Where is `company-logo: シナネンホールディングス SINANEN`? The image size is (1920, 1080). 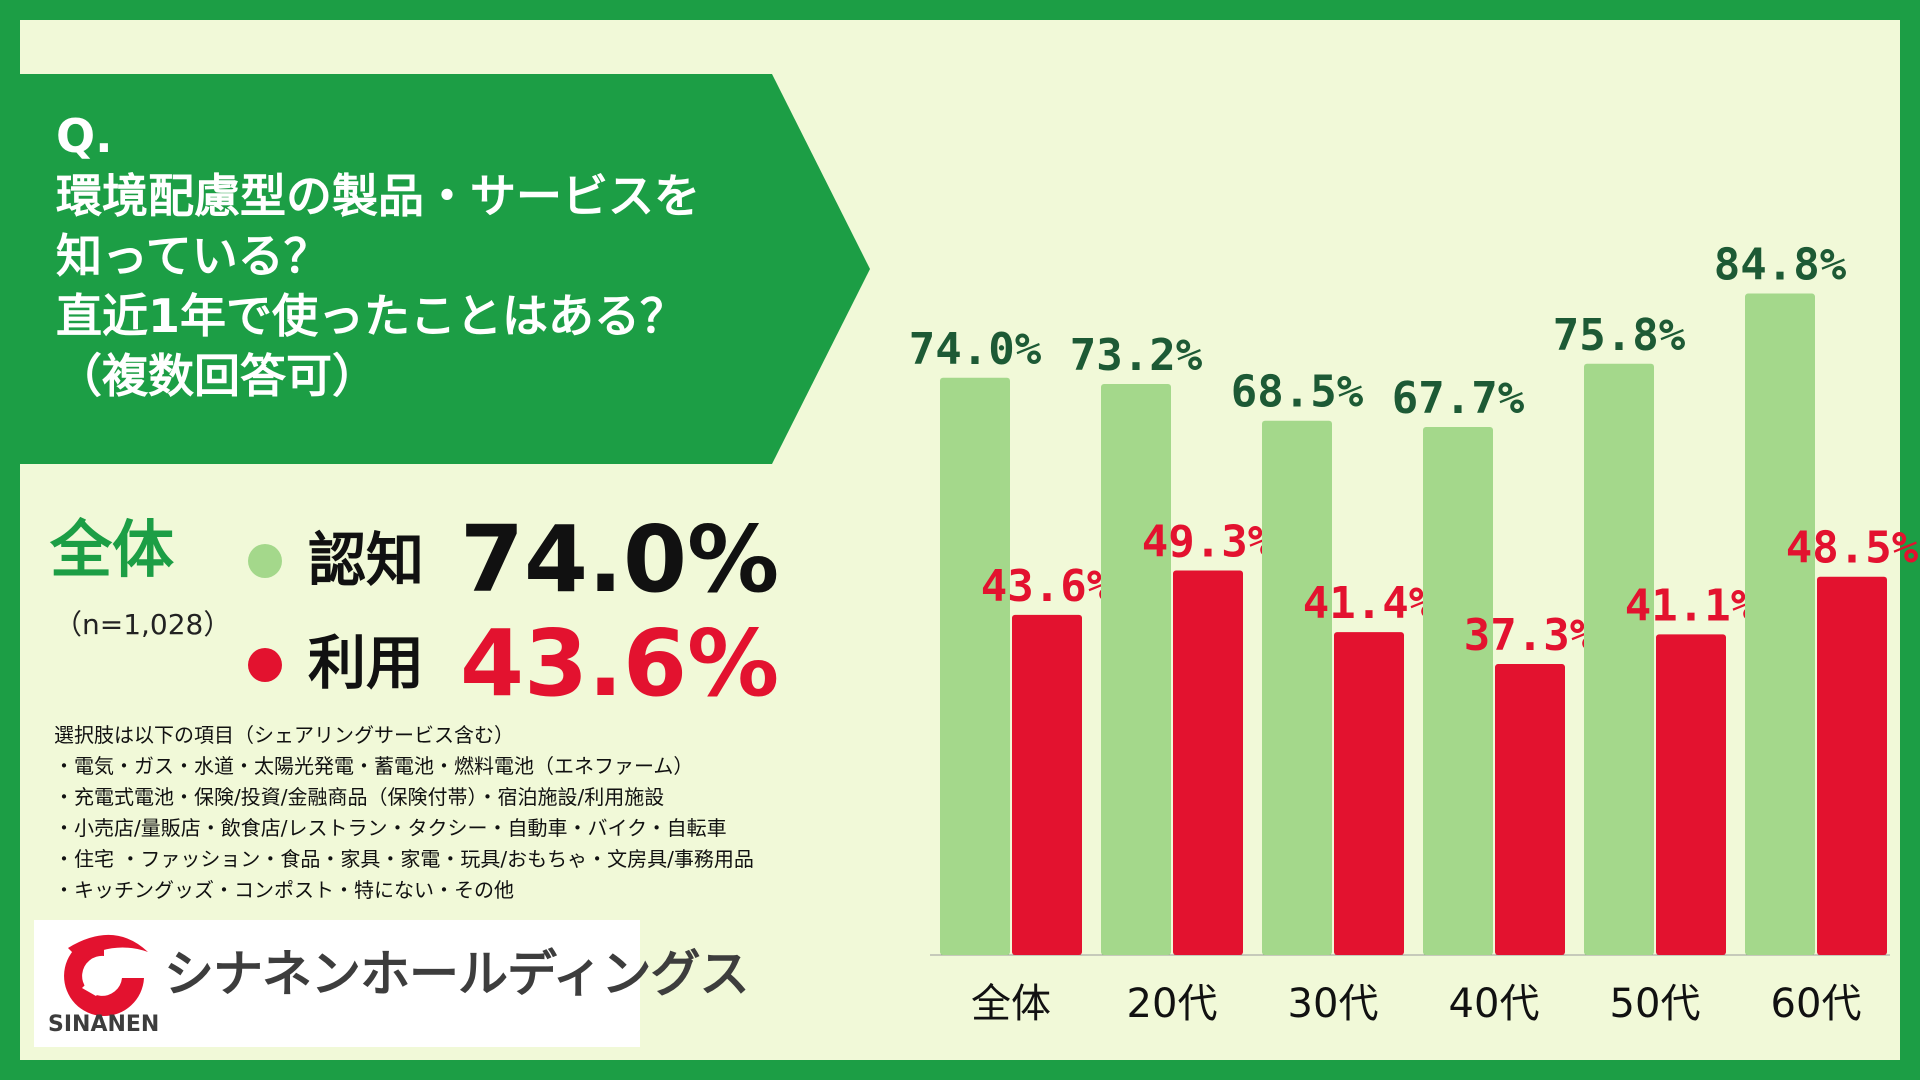
company-logo: シナネンホールディングス SINANEN is located at coordinates (391, 983).